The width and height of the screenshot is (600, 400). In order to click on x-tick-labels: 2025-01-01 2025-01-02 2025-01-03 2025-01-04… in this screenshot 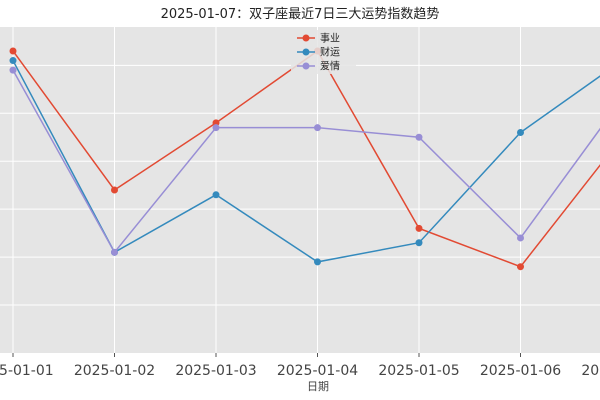, I will do `click(300, 366)`.